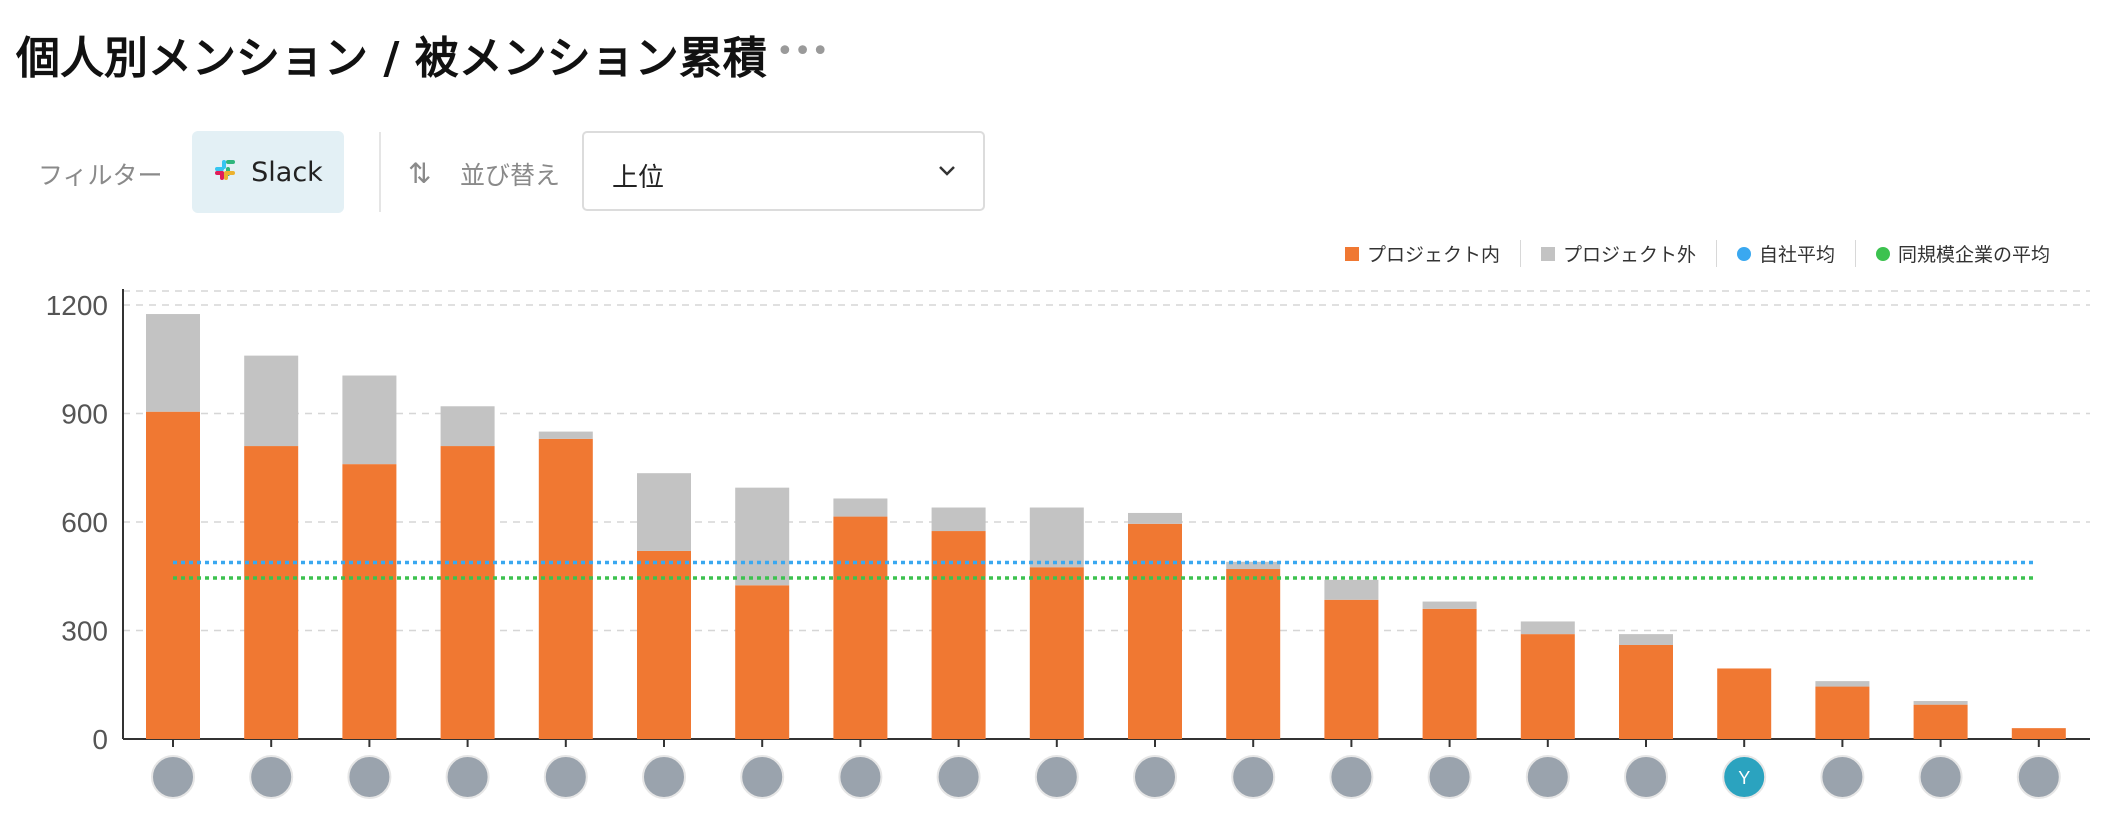  I want to click on legend-swatch-company-avg, so click(1743, 253).